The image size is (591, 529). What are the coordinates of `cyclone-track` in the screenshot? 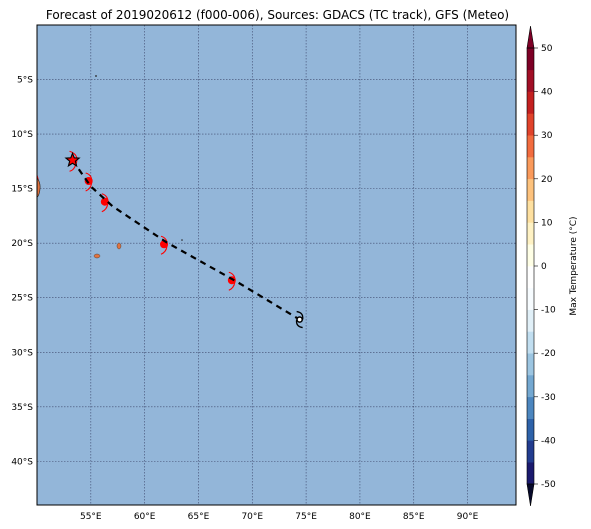 It's located at (184, 239).